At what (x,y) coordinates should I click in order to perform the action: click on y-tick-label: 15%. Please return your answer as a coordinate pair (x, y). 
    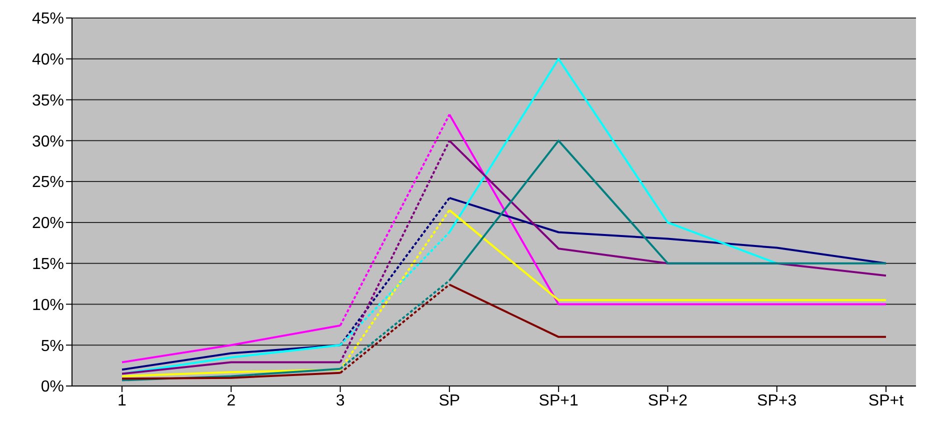
    Looking at the image, I should click on (48, 265).